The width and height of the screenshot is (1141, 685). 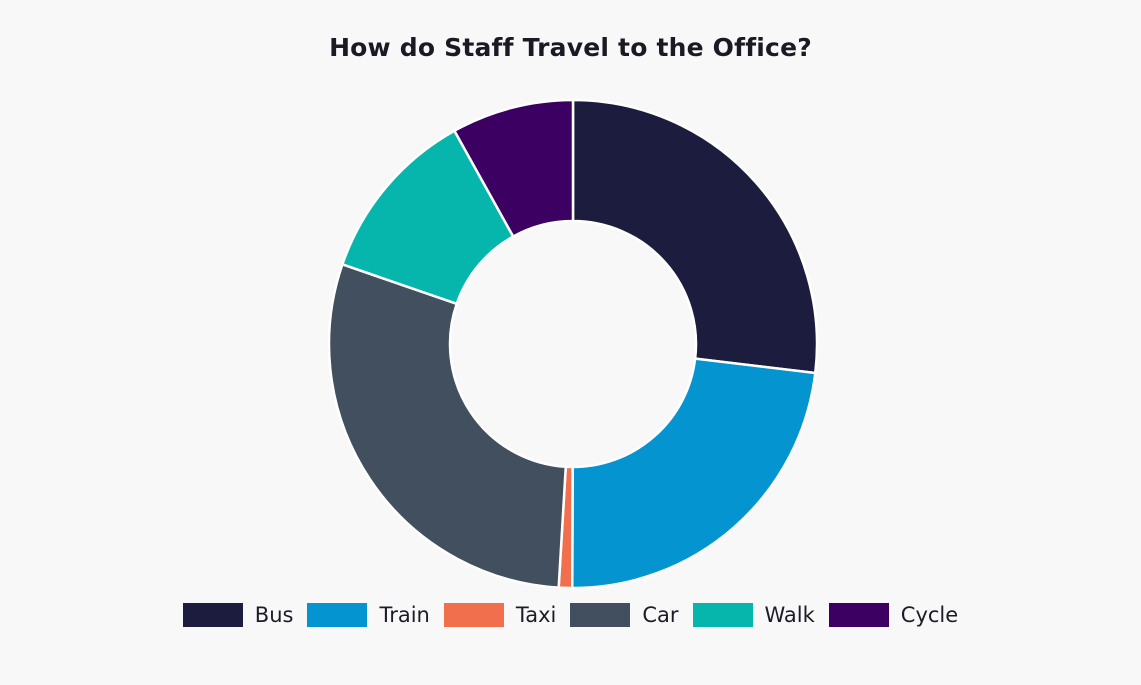 I want to click on slice-cycle, so click(x=514, y=168).